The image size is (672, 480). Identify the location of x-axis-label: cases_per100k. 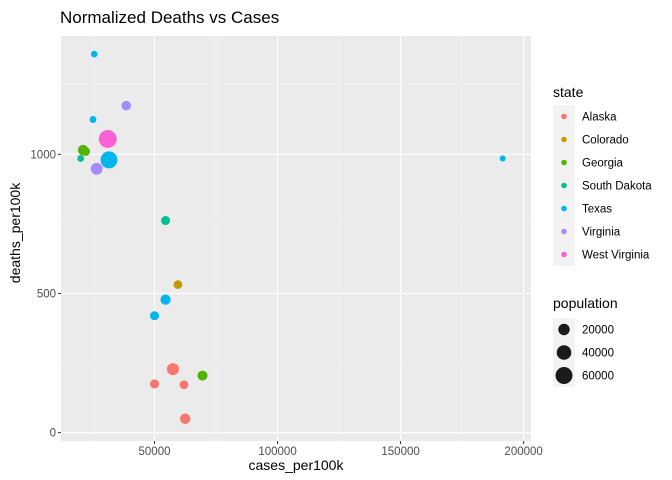
(297, 465).